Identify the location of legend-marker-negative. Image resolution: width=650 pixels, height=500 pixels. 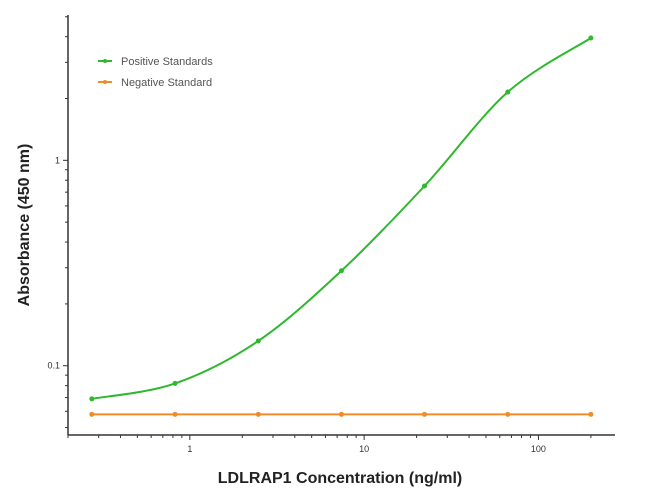
(105, 82).